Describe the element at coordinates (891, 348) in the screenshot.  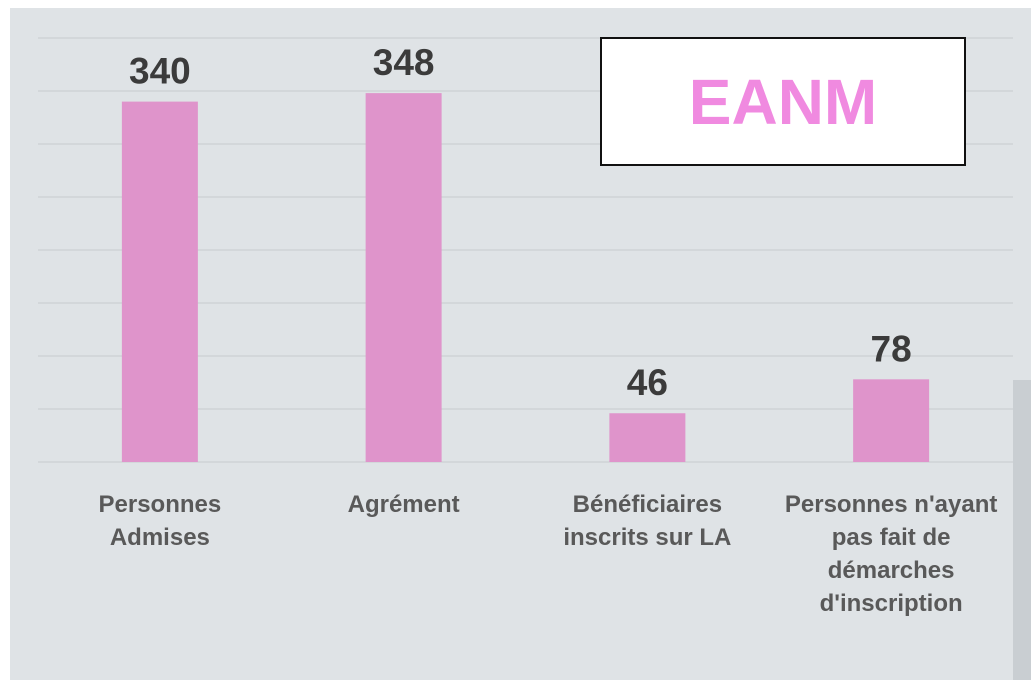
I see `value-label: 78` at that location.